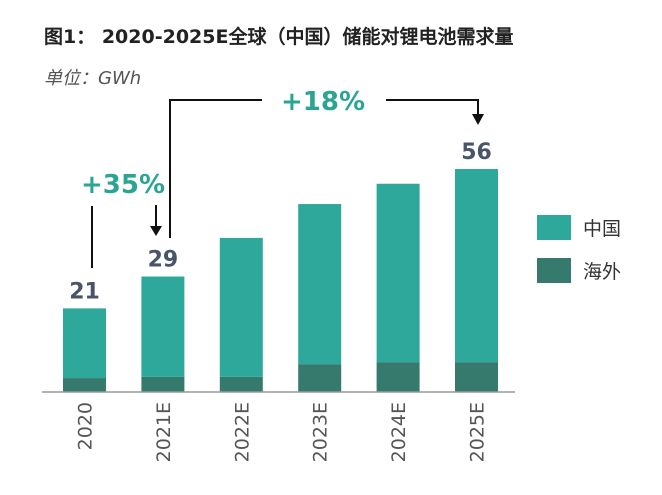 Image resolution: width=662 pixels, height=495 pixels. What do you see at coordinates (323, 102) in the screenshot?
I see `annotation-18: +18%` at bounding box center [323, 102].